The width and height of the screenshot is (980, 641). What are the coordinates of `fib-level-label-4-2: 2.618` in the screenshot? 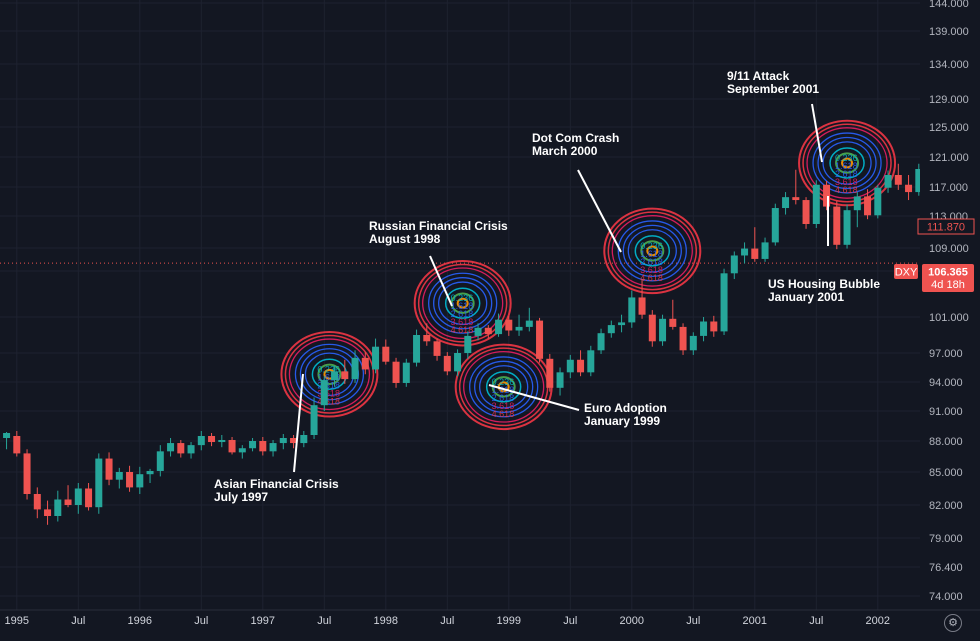 It's located at (846, 174).